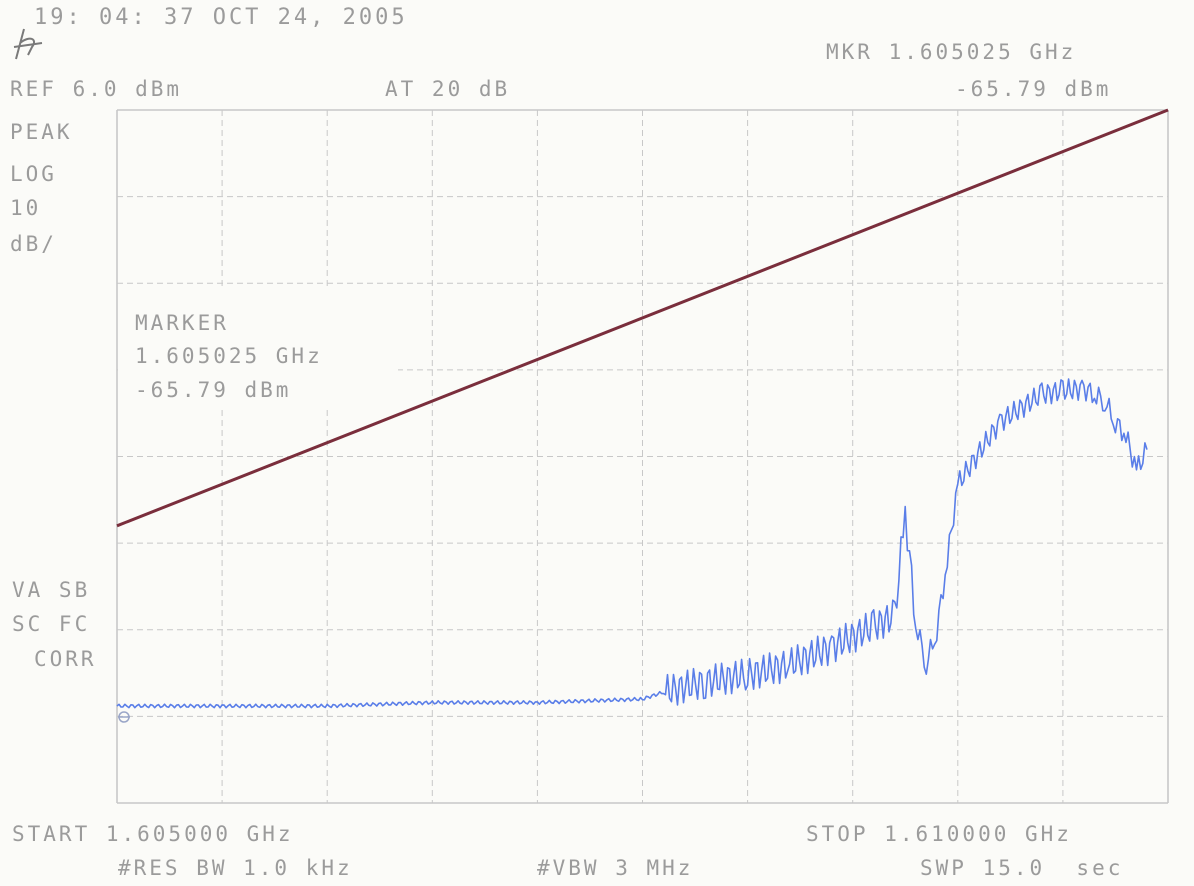  What do you see at coordinates (51, 624) in the screenshot?
I see `status-sc-fc: SC FC` at bounding box center [51, 624].